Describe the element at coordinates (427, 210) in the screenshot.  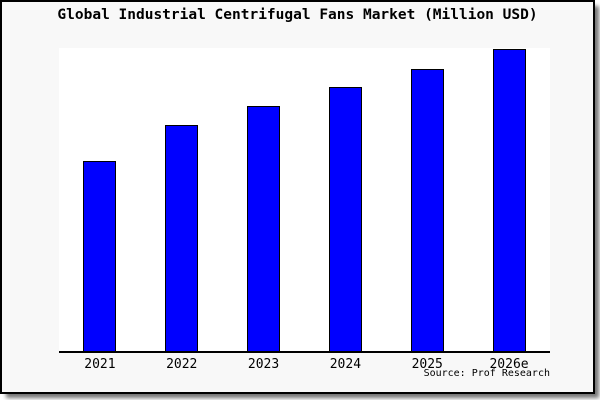
I see `bar-2025` at that location.